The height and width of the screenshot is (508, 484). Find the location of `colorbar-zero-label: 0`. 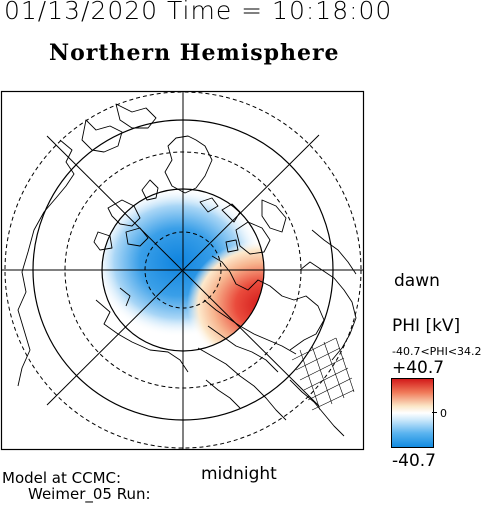

colorbar-zero-label: 0 is located at coordinates (443, 413).